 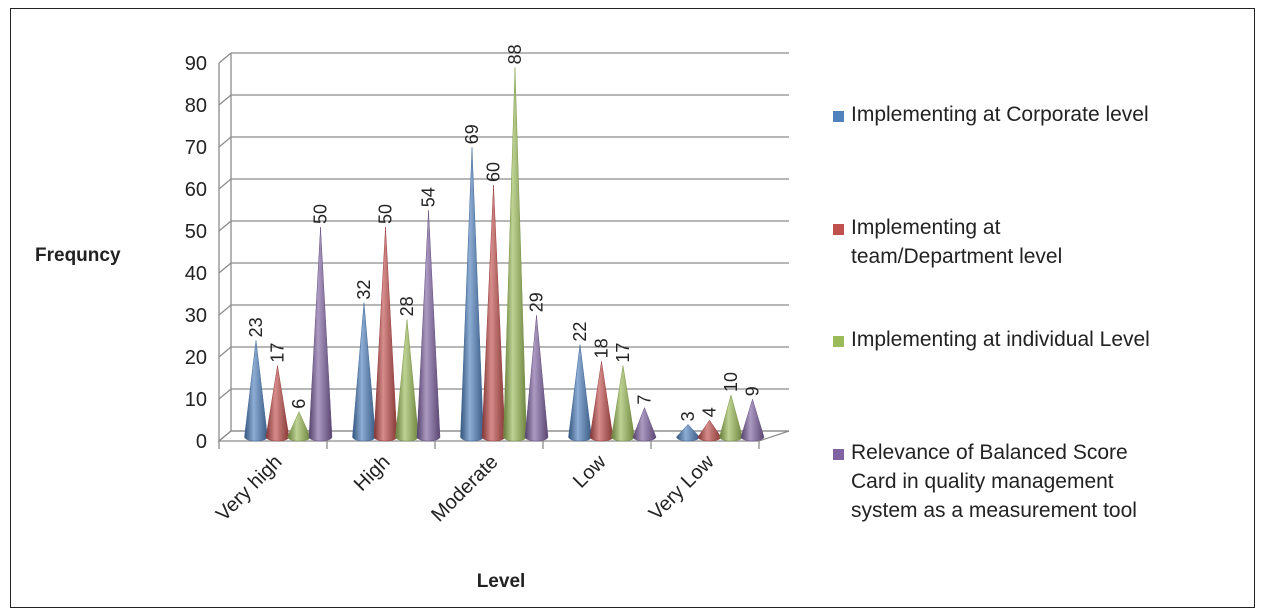 I want to click on data-label: 60, so click(x=494, y=172).